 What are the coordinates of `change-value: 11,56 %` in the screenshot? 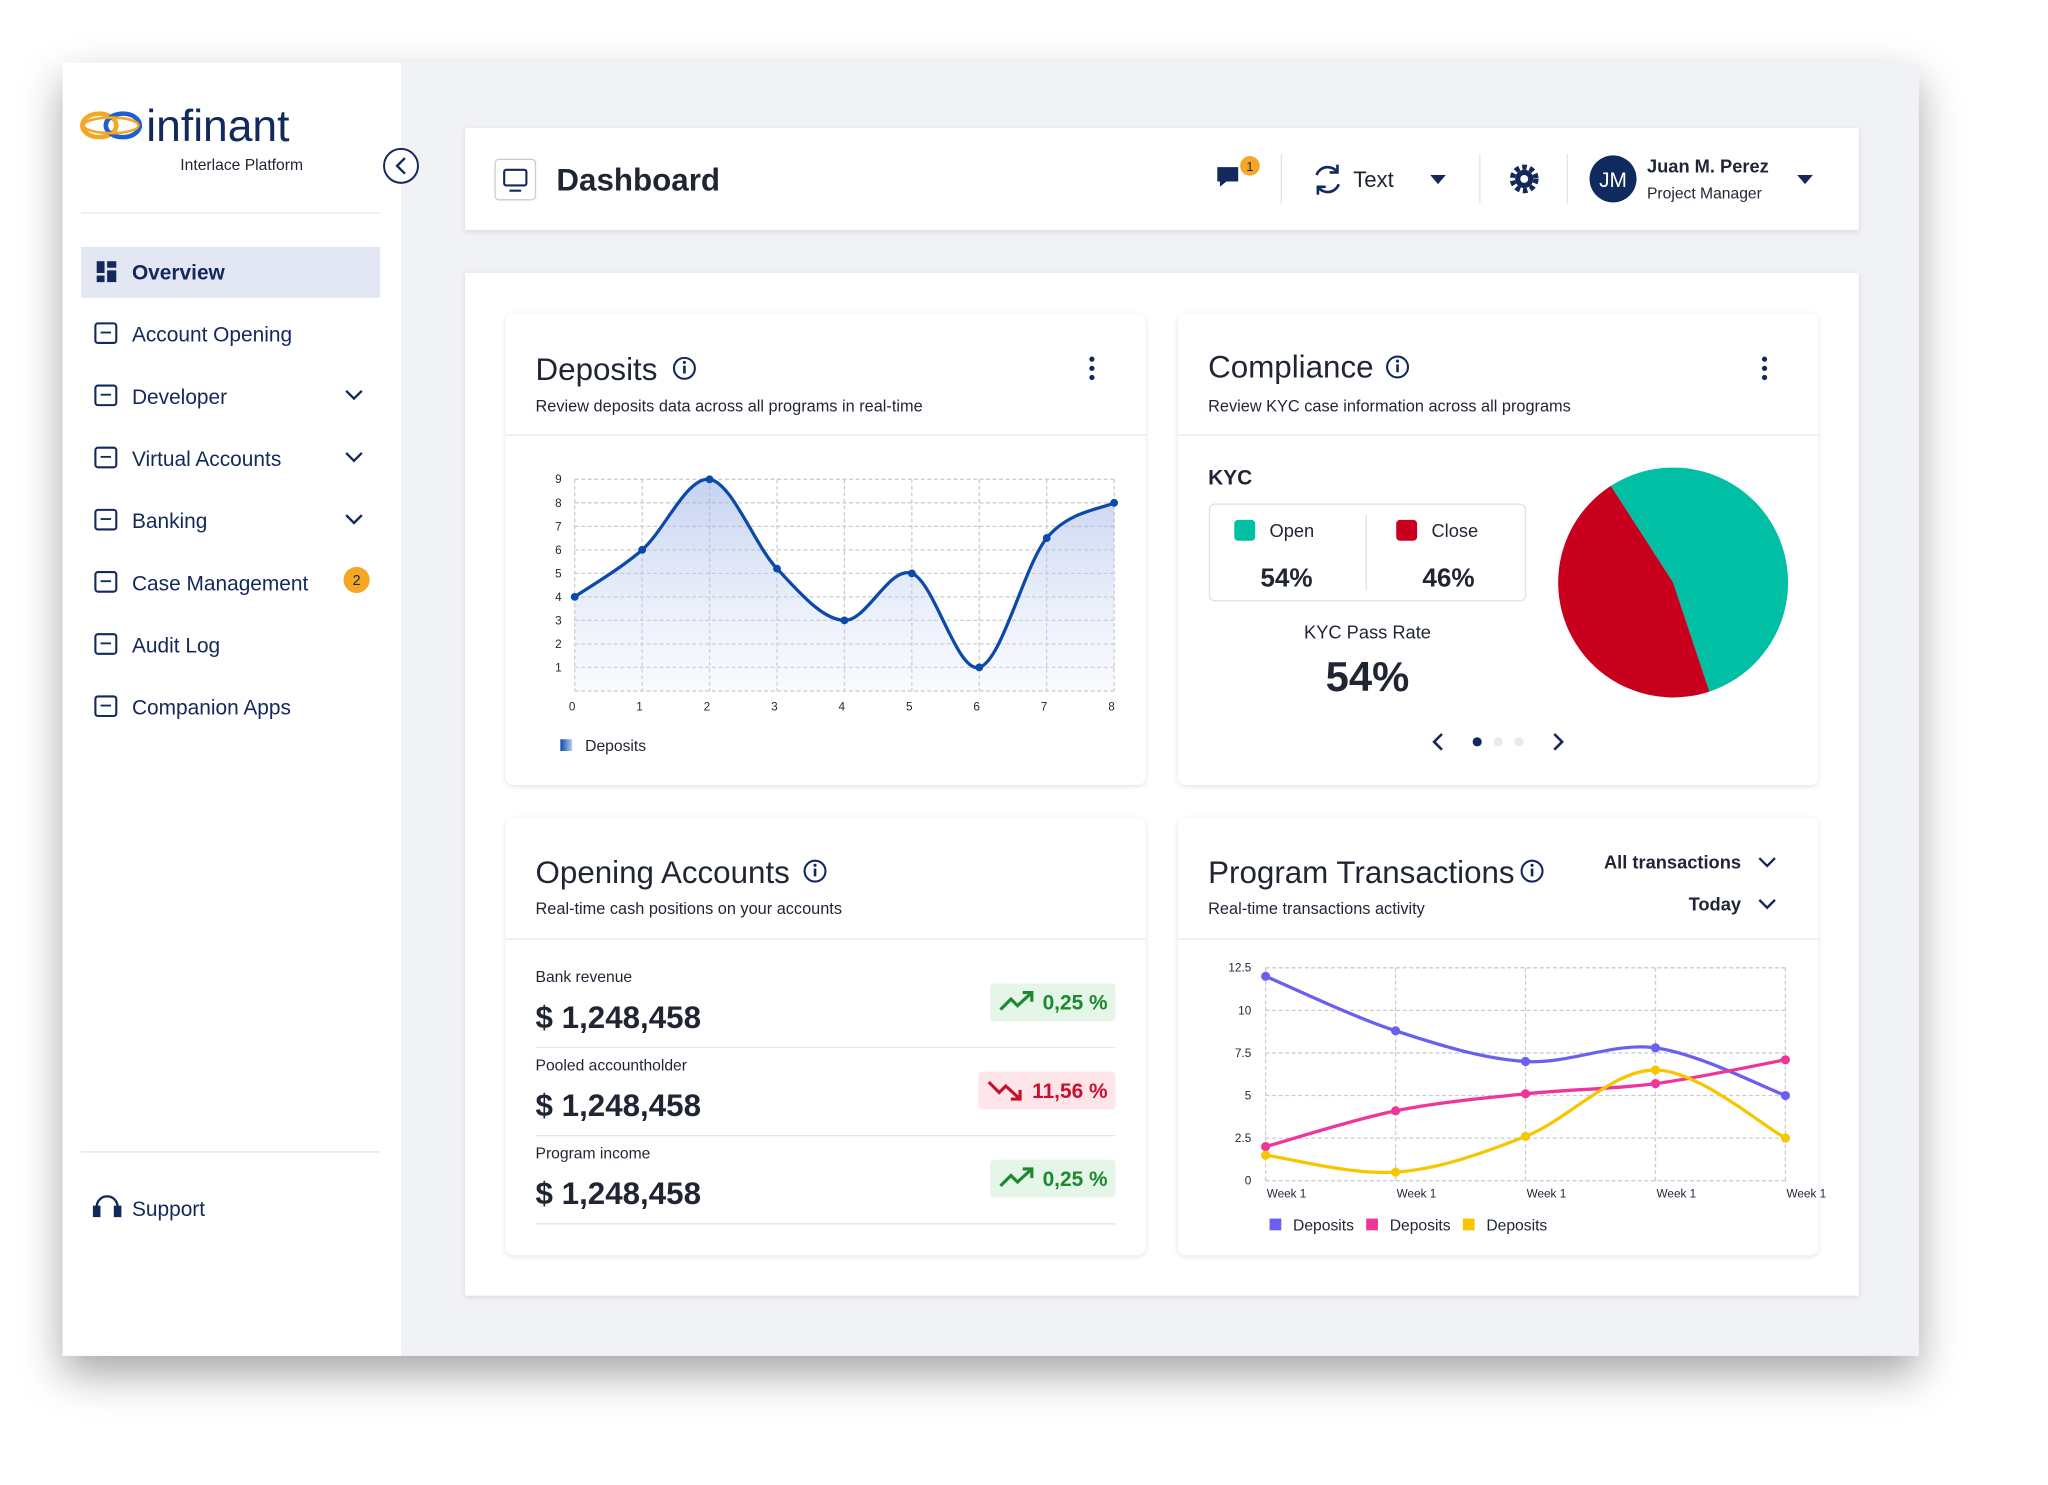 It's located at (1070, 1091).